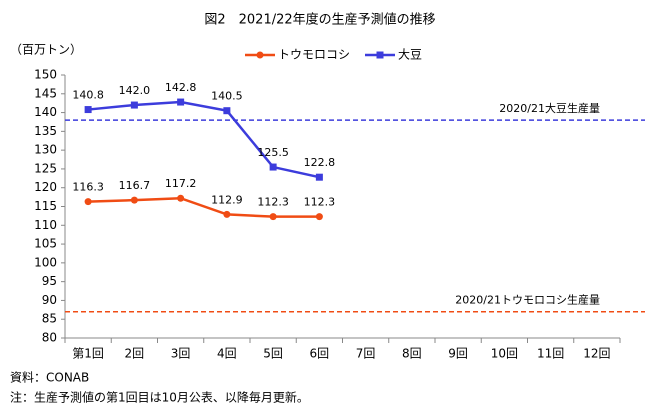 This screenshot has width=650, height=413. Describe the element at coordinates (159, 397) in the screenshot. I see `note: 注：生産予測値の第1回目は10月公表、以降毎月更新。` at that location.